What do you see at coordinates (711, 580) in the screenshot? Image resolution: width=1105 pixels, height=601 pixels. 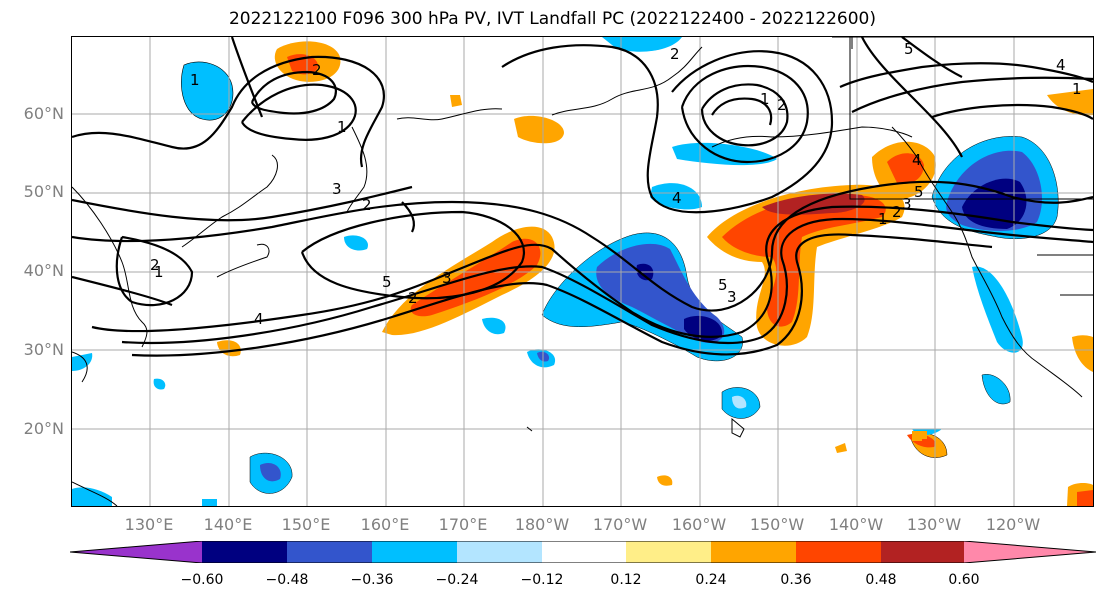 I see `colorbar-tick: 0.24` at bounding box center [711, 580].